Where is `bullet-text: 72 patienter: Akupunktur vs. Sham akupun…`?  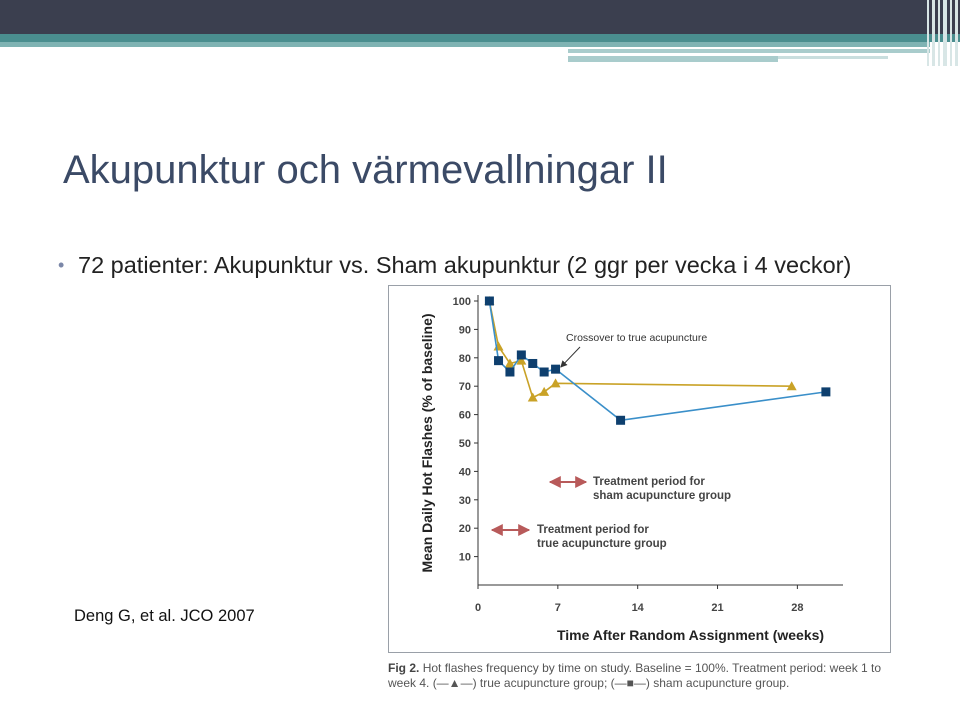
bullet-text: 72 patienter: Akupunktur vs. Sham akupun… is located at coordinates (465, 265).